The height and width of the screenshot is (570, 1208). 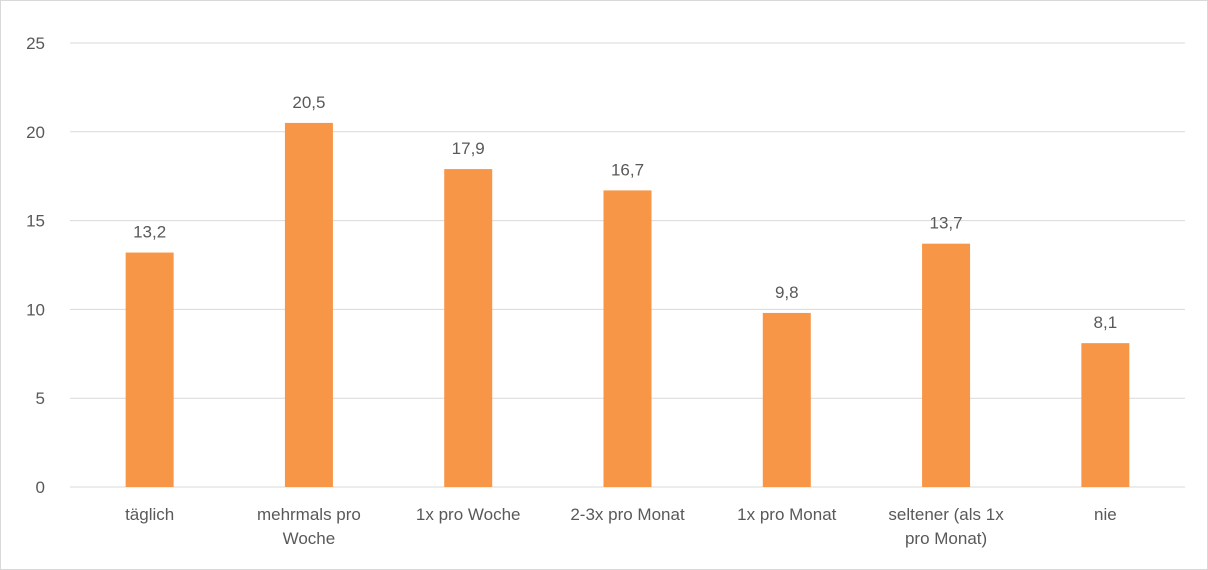 What do you see at coordinates (946, 223) in the screenshot?
I see `data-label: 13,7` at bounding box center [946, 223].